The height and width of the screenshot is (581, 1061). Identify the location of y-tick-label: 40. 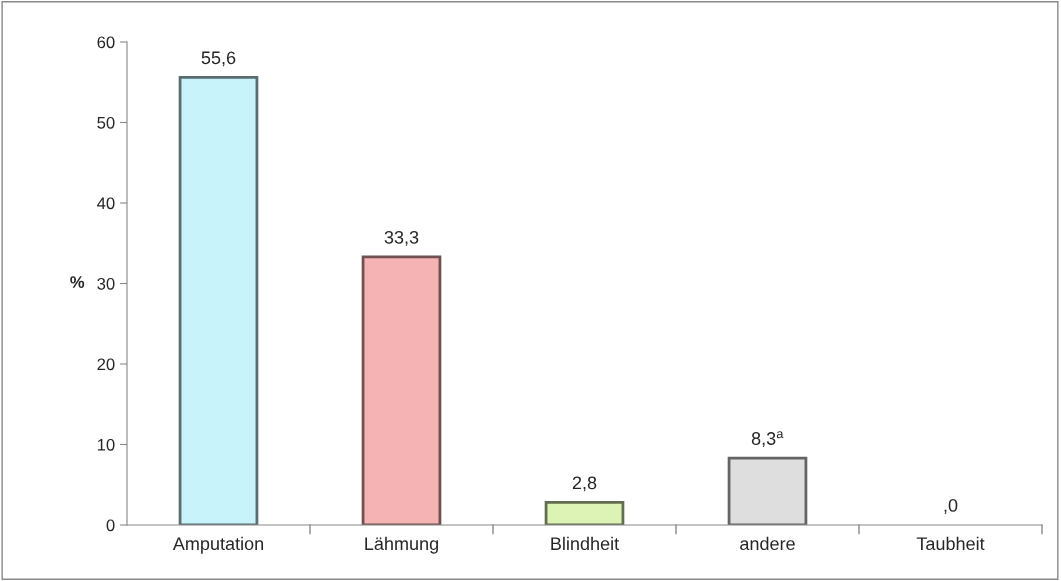
(106, 203).